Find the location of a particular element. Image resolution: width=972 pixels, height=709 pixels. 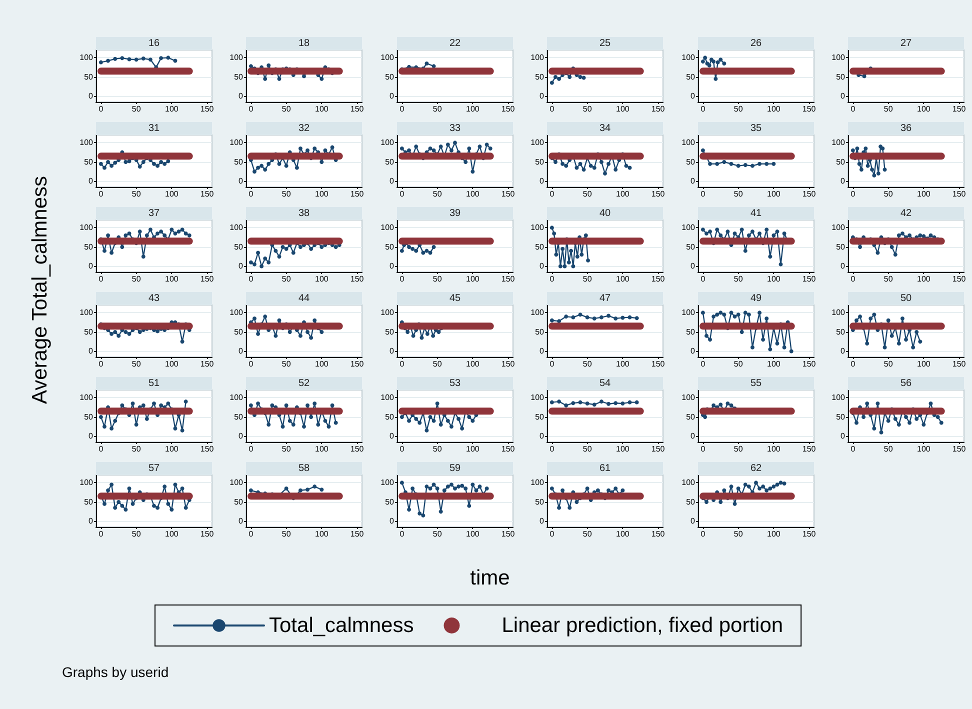

chart-title: 59 is located at coordinates (455, 468).